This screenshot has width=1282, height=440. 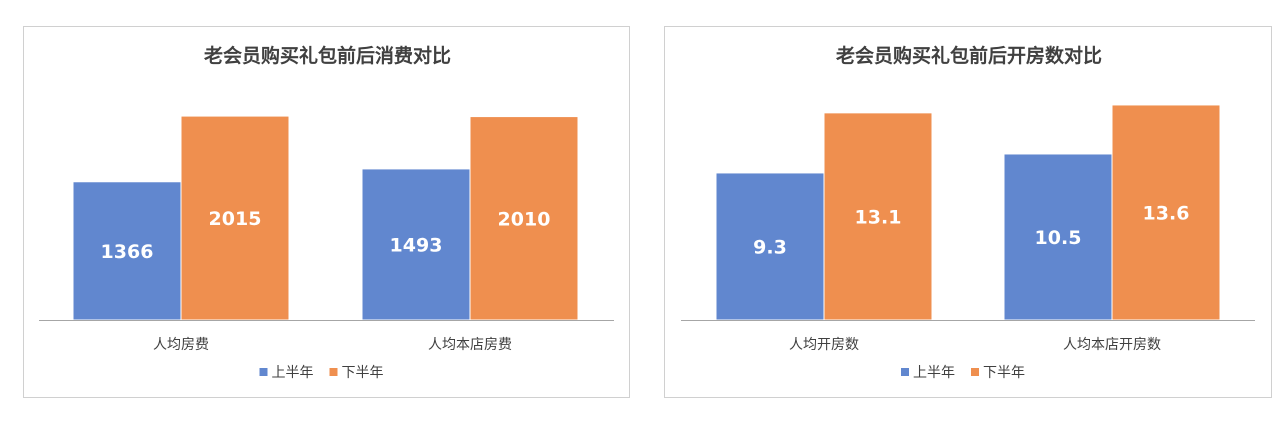 I want to click on chart-title: 老会员购买礼包前后消费对比, so click(x=327, y=55).